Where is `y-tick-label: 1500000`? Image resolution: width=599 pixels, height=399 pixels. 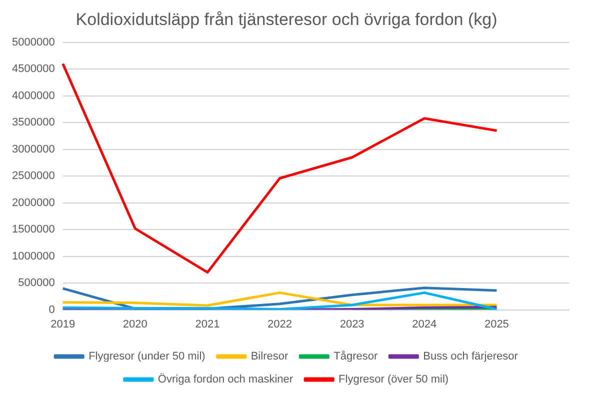 y-tick-label: 1500000 is located at coordinates (33, 230).